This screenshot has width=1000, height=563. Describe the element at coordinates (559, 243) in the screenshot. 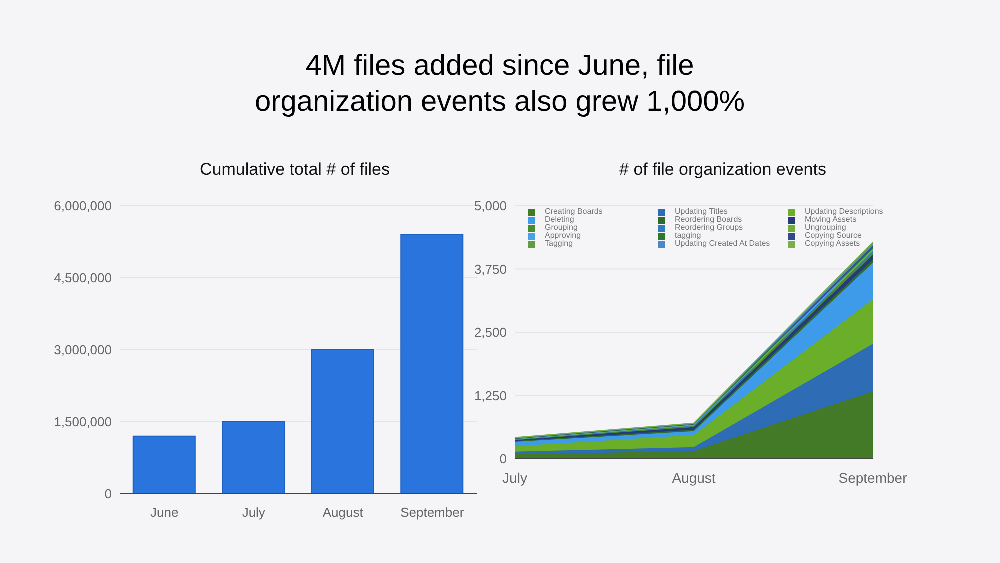

I see `legend-label: Tagging` at that location.